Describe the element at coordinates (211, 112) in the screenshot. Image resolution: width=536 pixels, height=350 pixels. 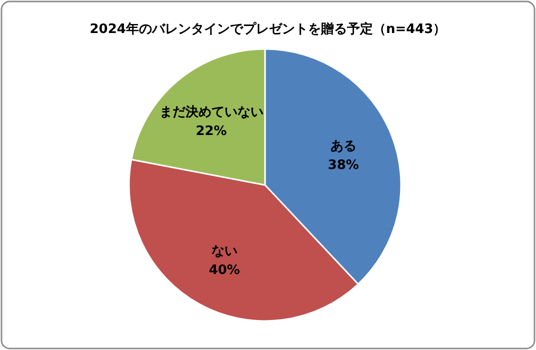
I see `slice-label: まだ決めていない` at that location.